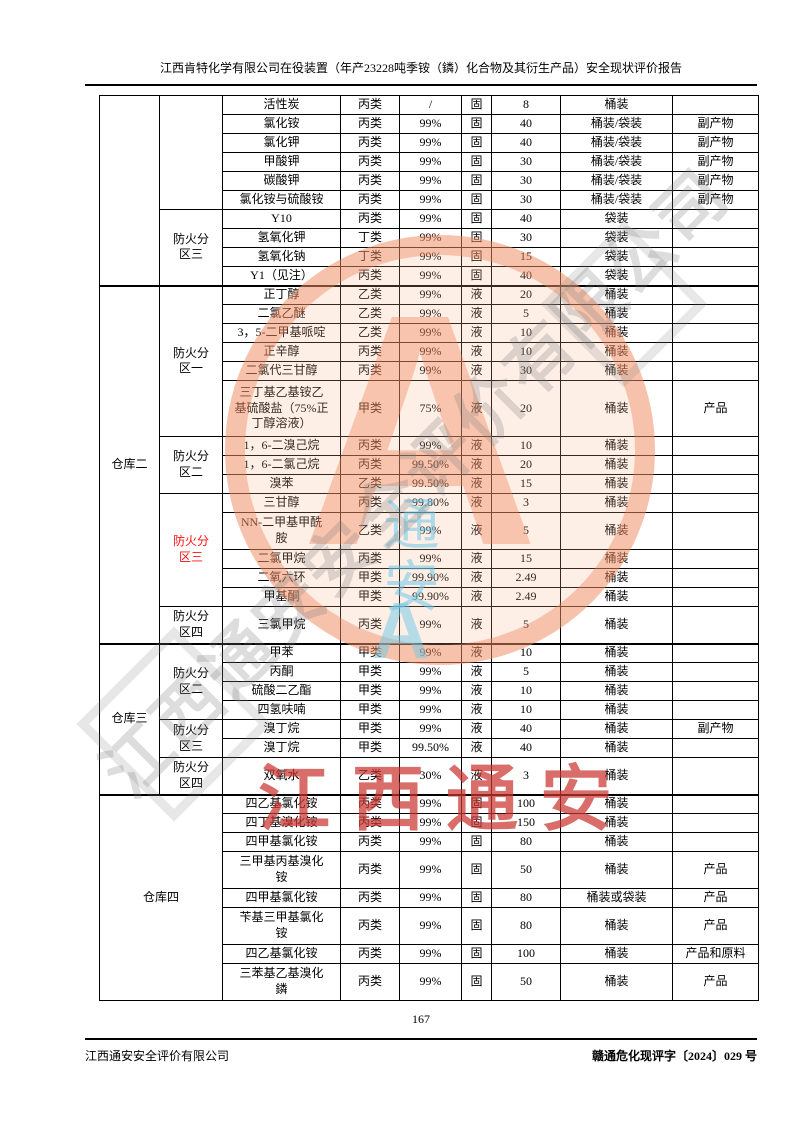  I want to click on cell-name: 丙酮, so click(281, 672).